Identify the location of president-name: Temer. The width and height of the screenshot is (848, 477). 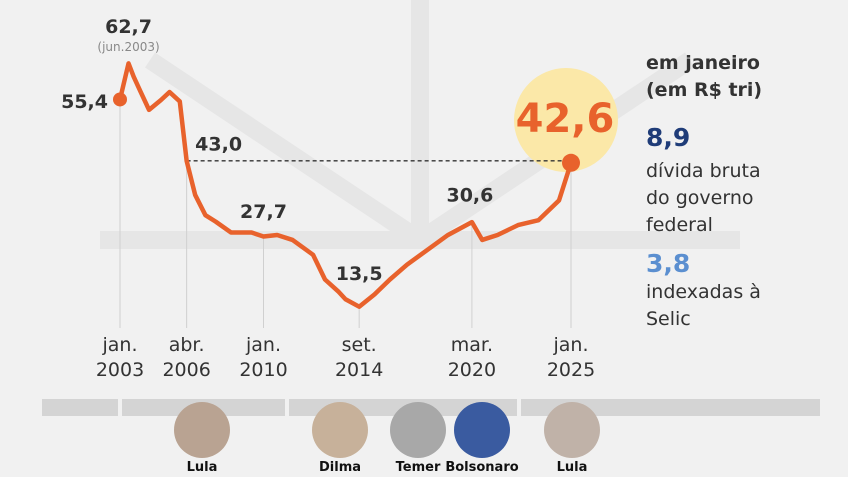
(418, 467).